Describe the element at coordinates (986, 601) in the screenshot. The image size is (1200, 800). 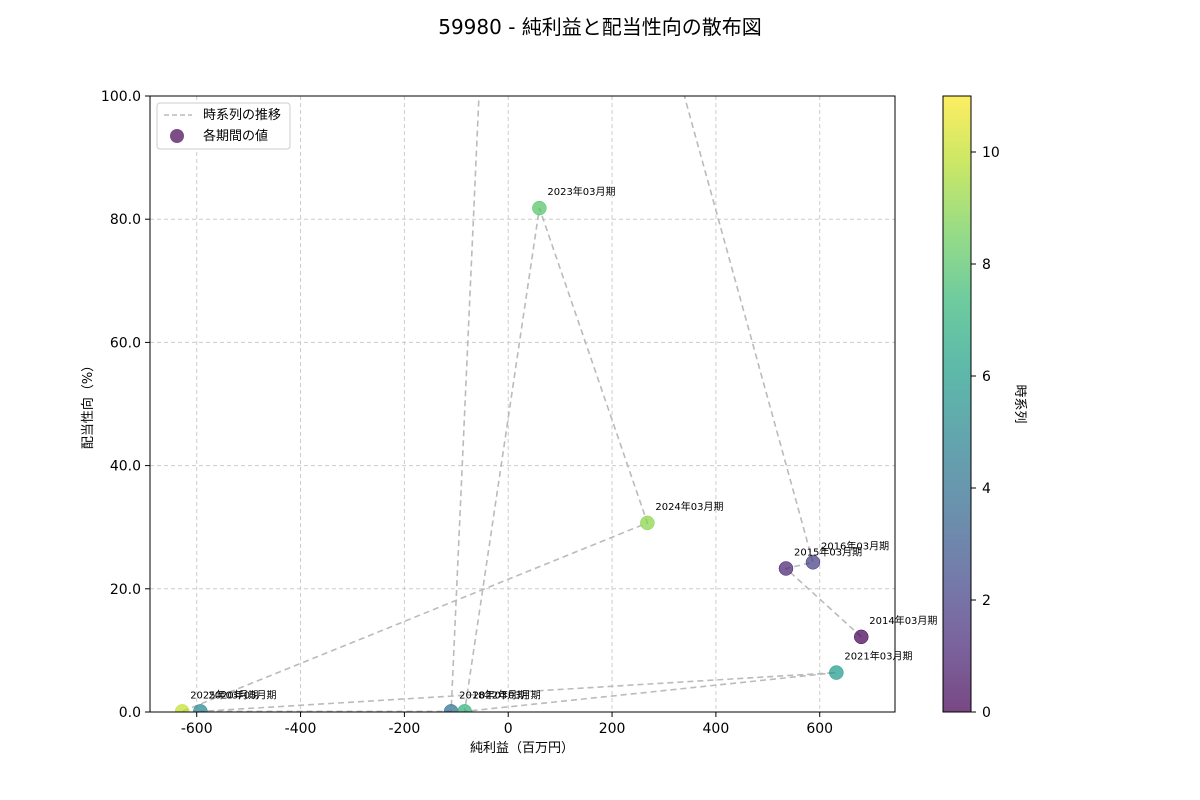
I see `colorbar-tick-label-1: 2` at that location.